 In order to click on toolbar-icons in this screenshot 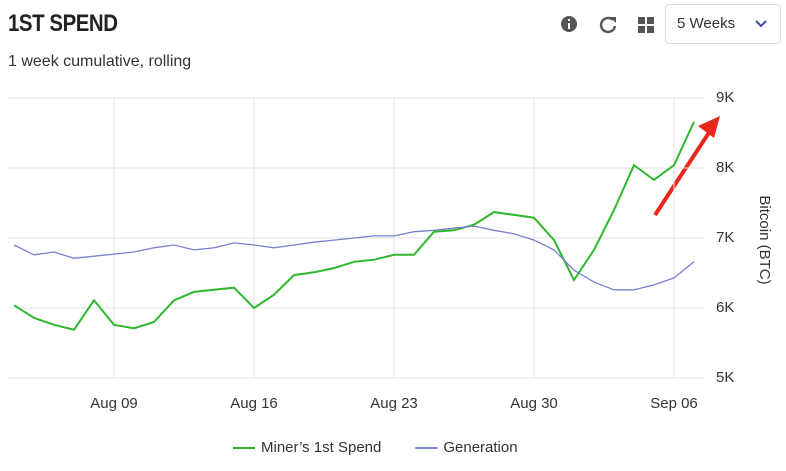, I will do `click(607, 25)`.